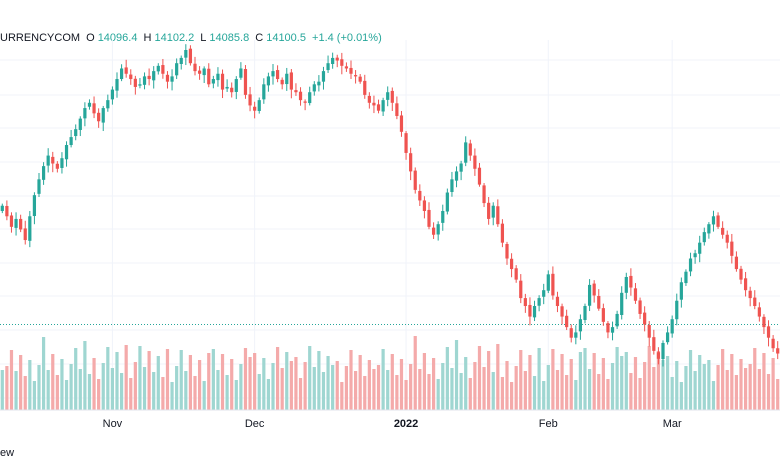 Image resolution: width=780 pixels, height=470 pixels. What do you see at coordinates (174, 38) in the screenshot?
I see `high-value: 14102.2` at bounding box center [174, 38].